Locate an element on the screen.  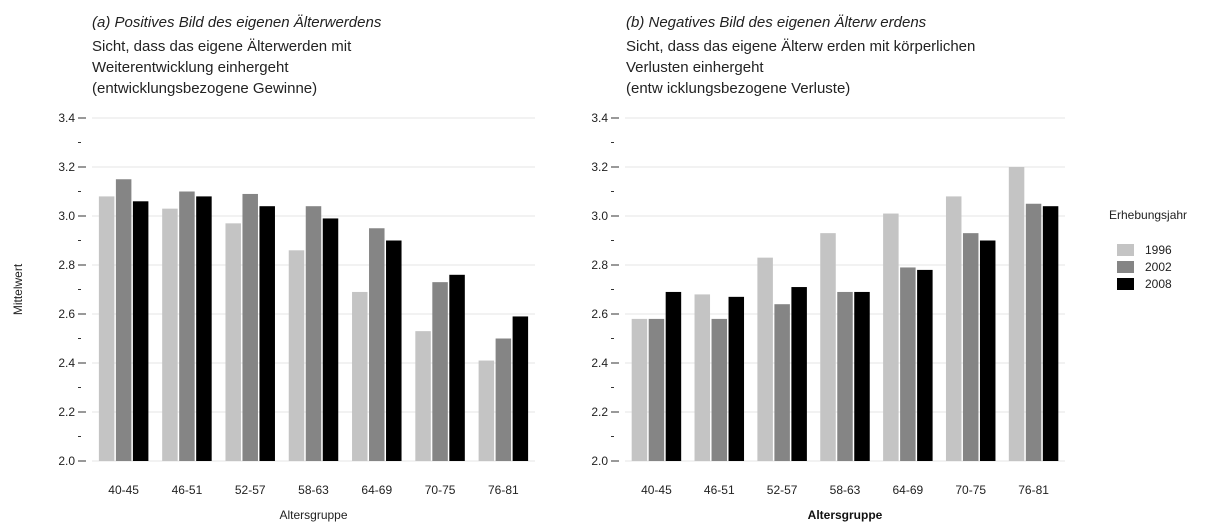
chart-title-line: (entw icklungsbezogene Verluste) is located at coordinates (738, 88).